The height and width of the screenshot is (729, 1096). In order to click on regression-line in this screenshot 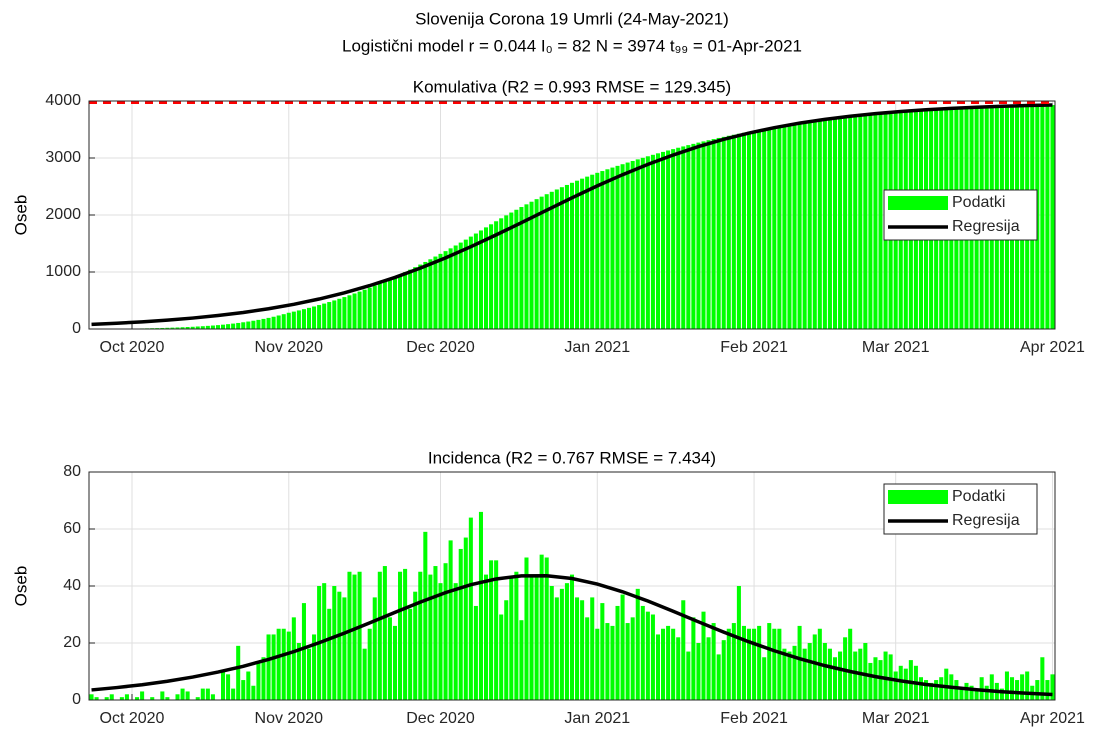, I will do `click(572, 635)`.